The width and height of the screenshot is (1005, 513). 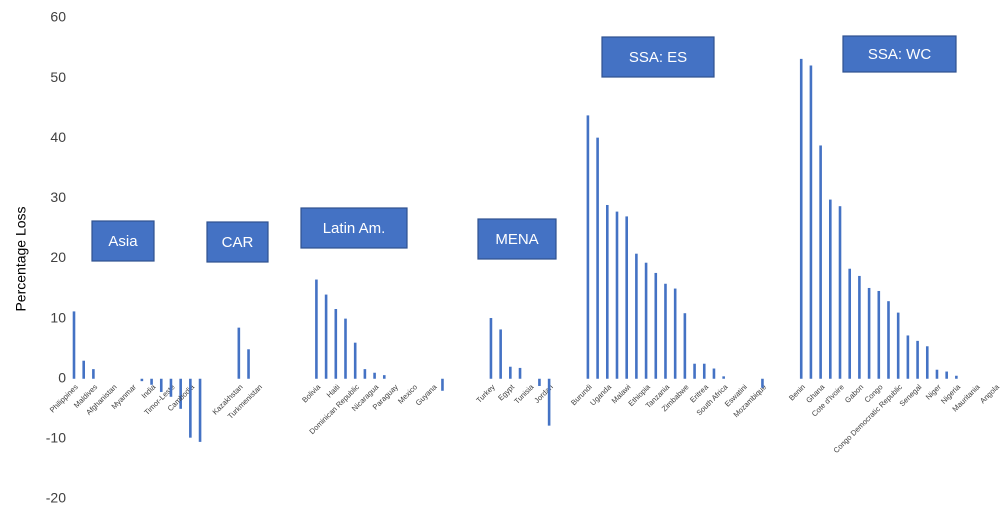 I want to click on annotation-text: SSA: WC, so click(x=900, y=54).